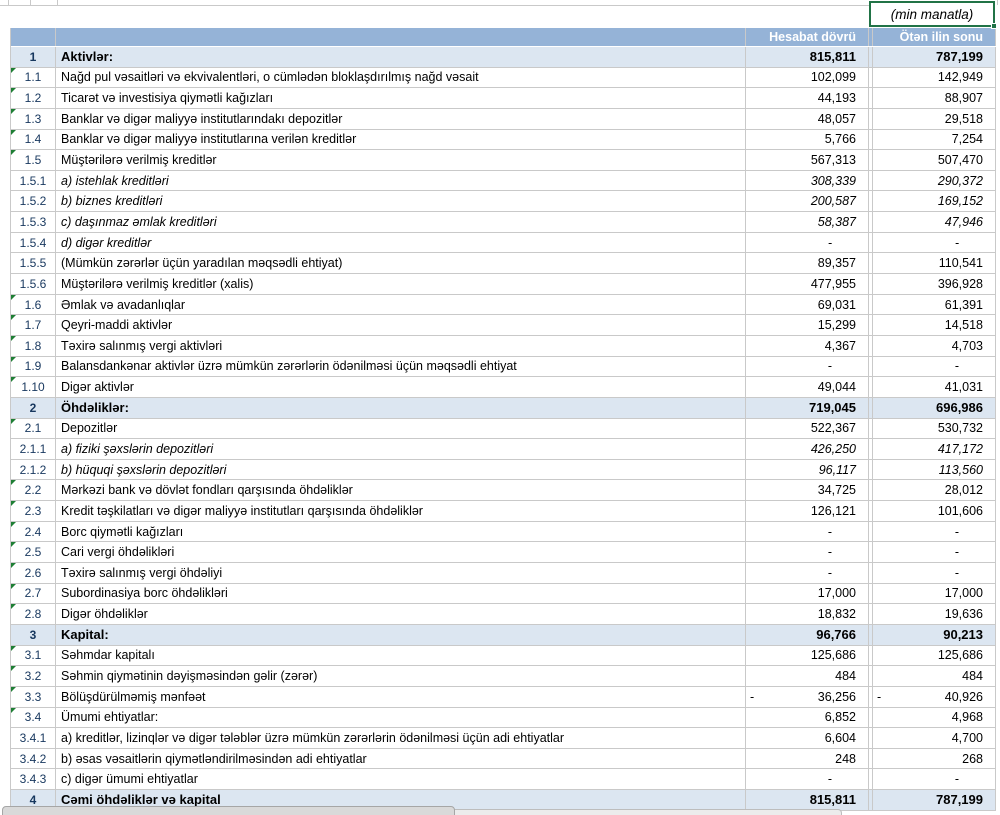 This screenshot has height=815, width=1000. What do you see at coordinates (934, 511) in the screenshot?
I see `value-cell-previous-year-end: 101,606` at bounding box center [934, 511].